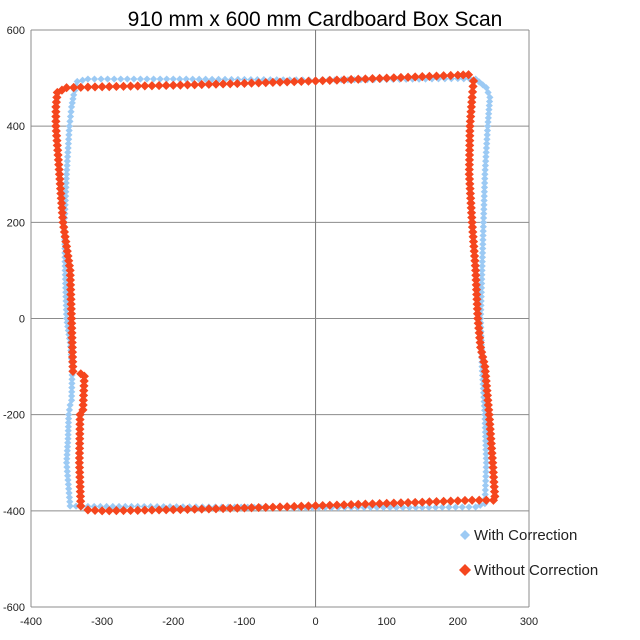 This screenshot has height=640, width=640. What do you see at coordinates (528, 570) in the screenshot?
I see `legend-item-without-correction: Without Correction` at bounding box center [528, 570].